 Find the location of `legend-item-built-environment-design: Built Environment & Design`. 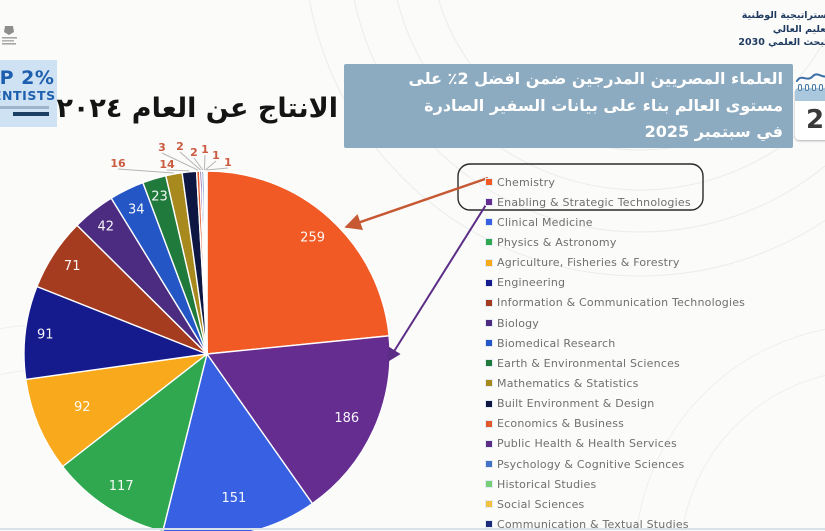

legend-item-built-environment-design: Built Environment & Design is located at coordinates (615, 404).